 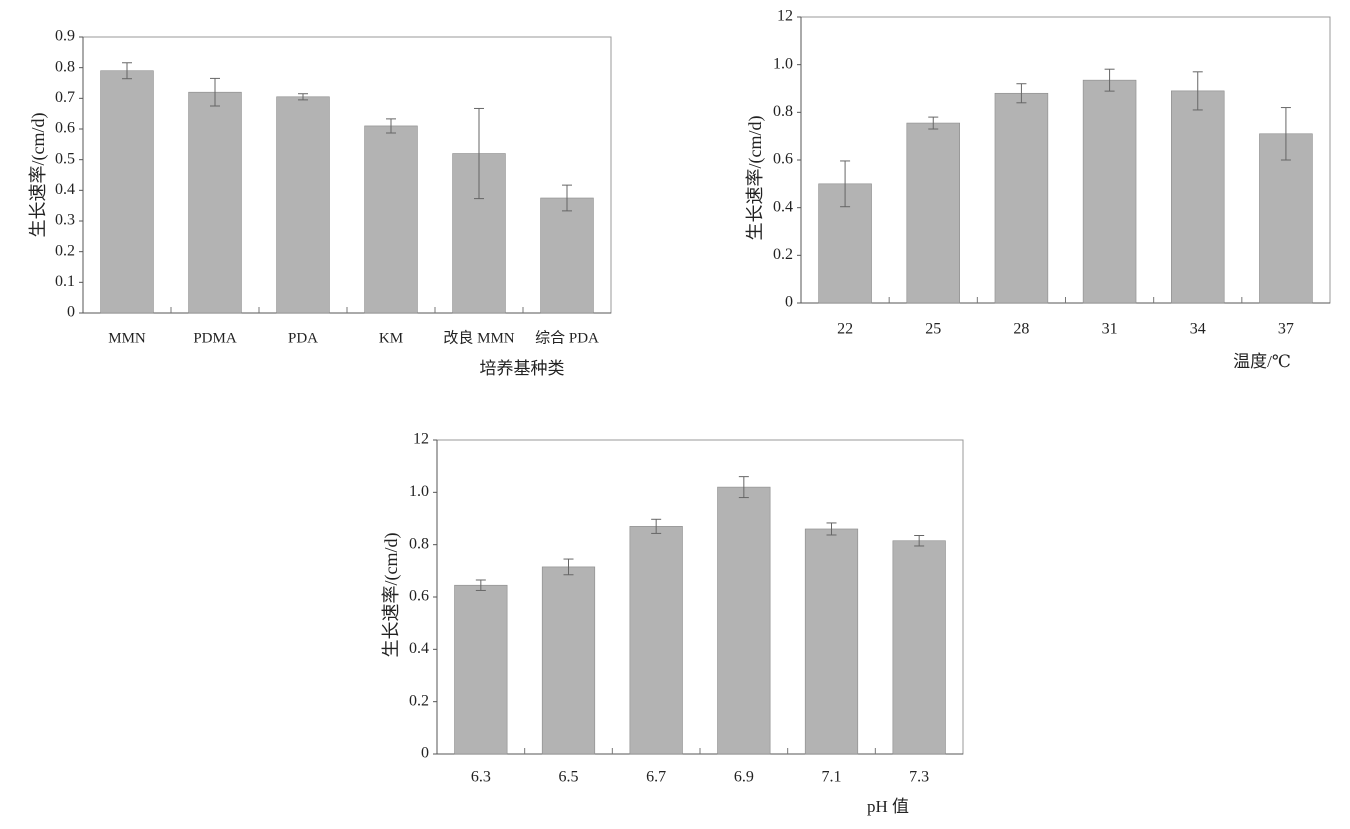 What do you see at coordinates (1021, 329) in the screenshot?
I see `x-tick-label: 28` at bounding box center [1021, 329].